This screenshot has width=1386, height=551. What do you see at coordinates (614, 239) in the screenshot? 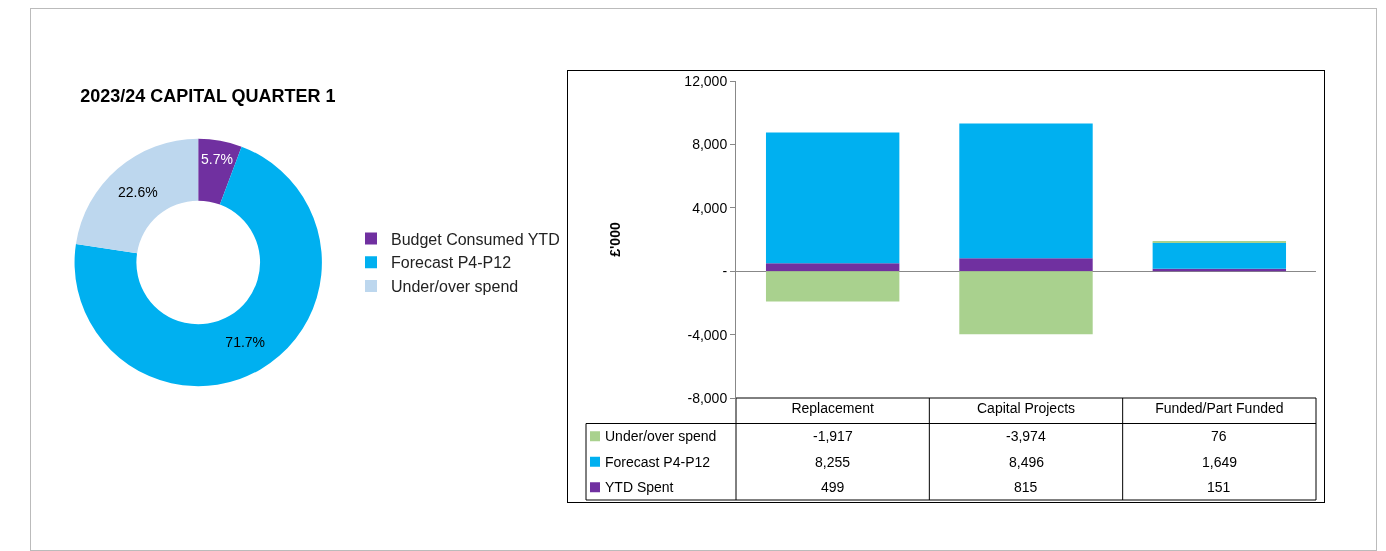
I see `y-axis-title: £'000` at bounding box center [614, 239].